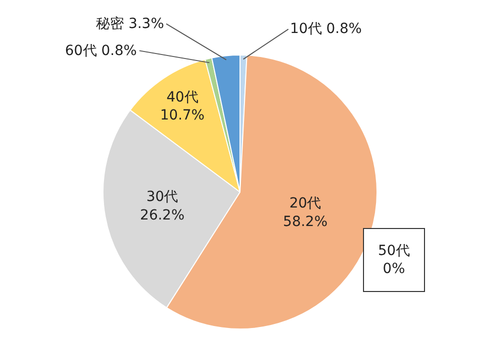  Describe the element at coordinates (394, 269) in the screenshot. I see `text: 0%` at that location.